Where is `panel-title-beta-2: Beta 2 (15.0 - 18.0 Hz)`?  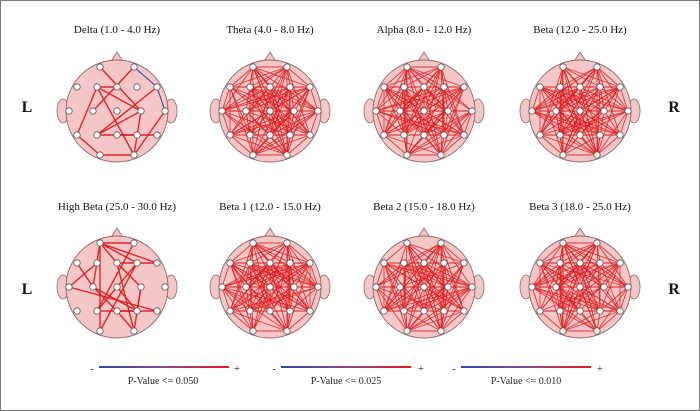 panel-title-beta-2: Beta 2 (15.0 - 18.0 Hz) is located at coordinates (424, 207).